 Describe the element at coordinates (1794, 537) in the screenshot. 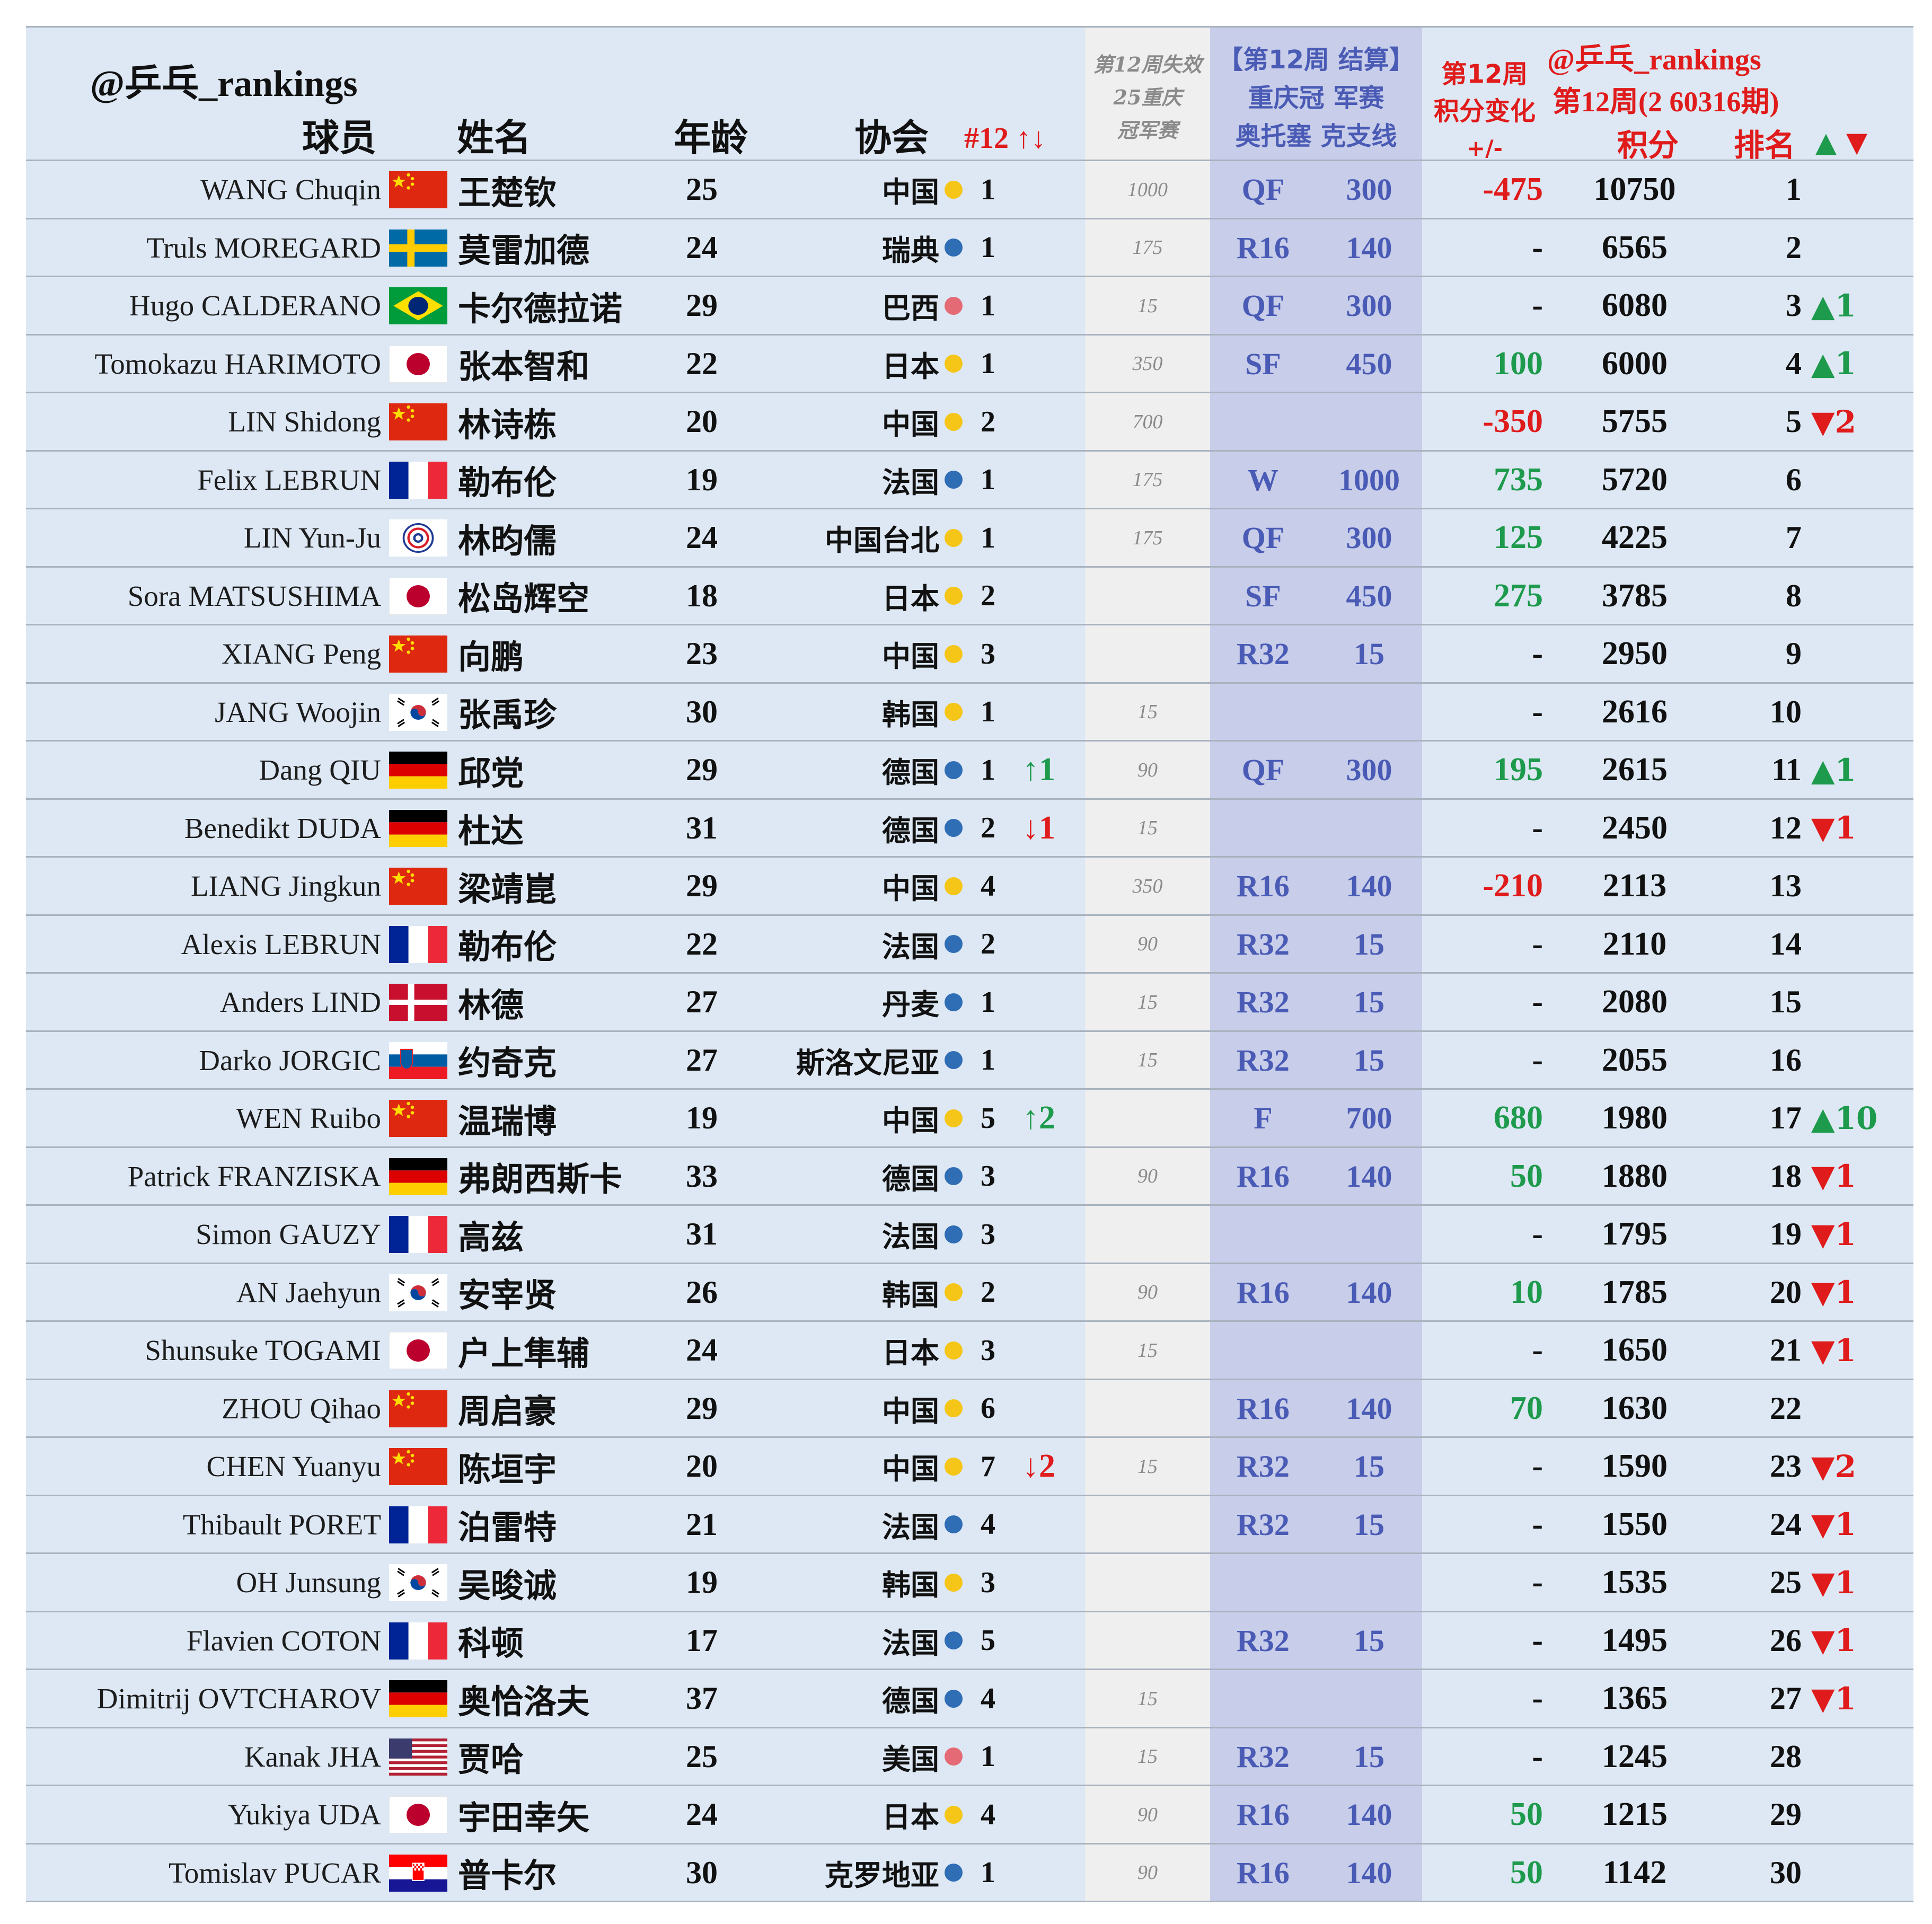

I see `world-rank: 7` at that location.